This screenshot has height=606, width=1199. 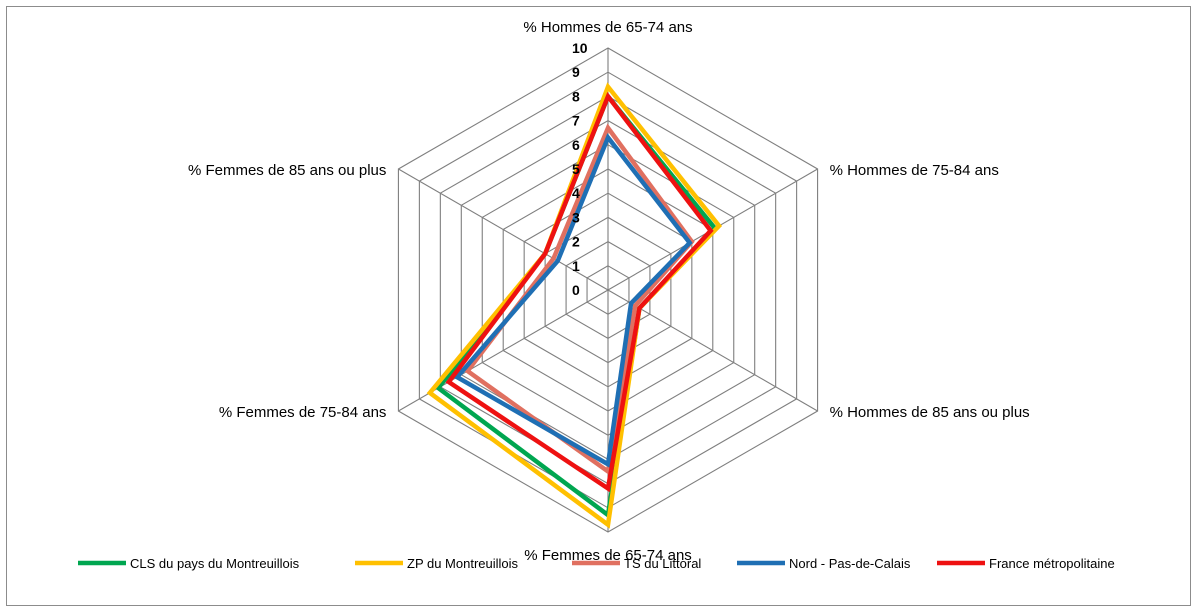 I want to click on tick-label: 3, so click(x=576, y=217).